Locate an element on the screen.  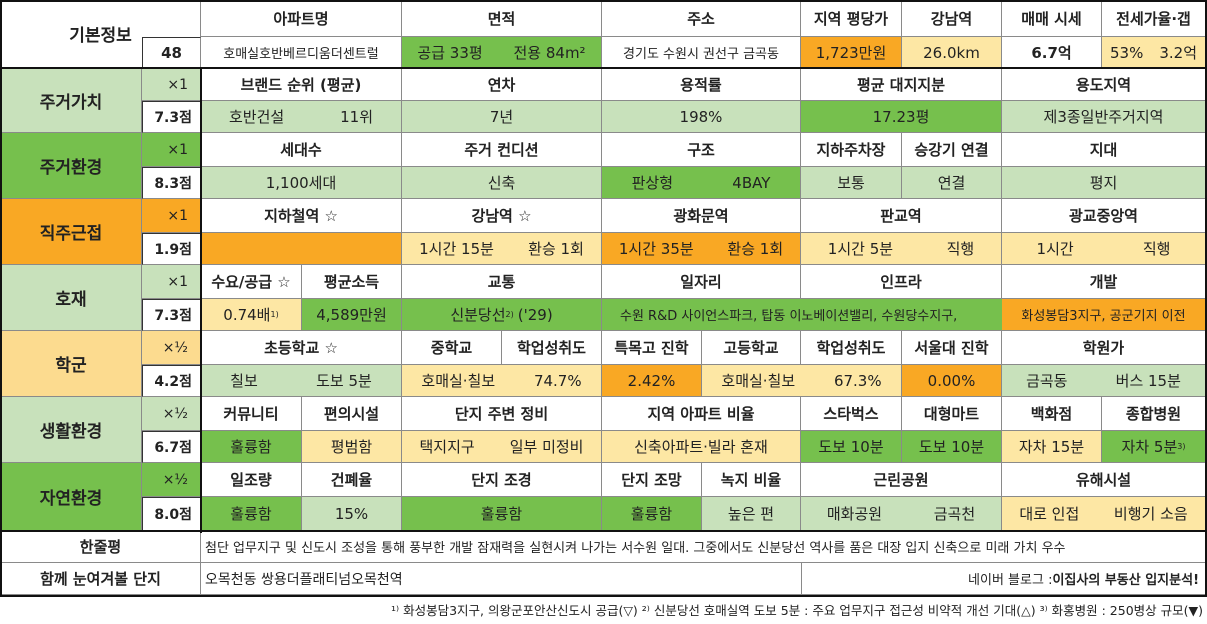
brand-name: 호반건설 is located at coordinates (256, 117).